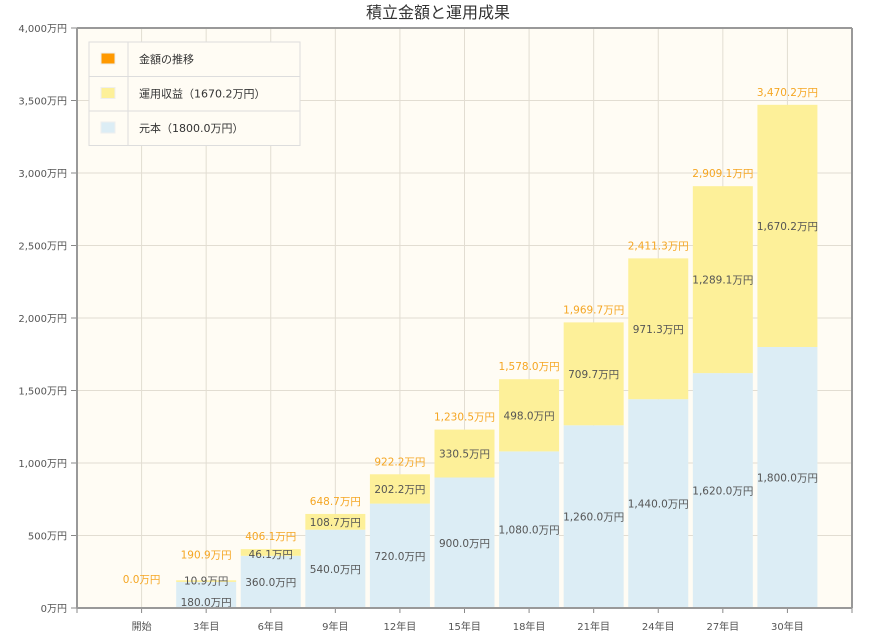 Image resolution: width=870 pixels, height=633 pixels. Describe the element at coordinates (42, 464) in the screenshot. I see `y-tick-label: 1,000万円` at that location.